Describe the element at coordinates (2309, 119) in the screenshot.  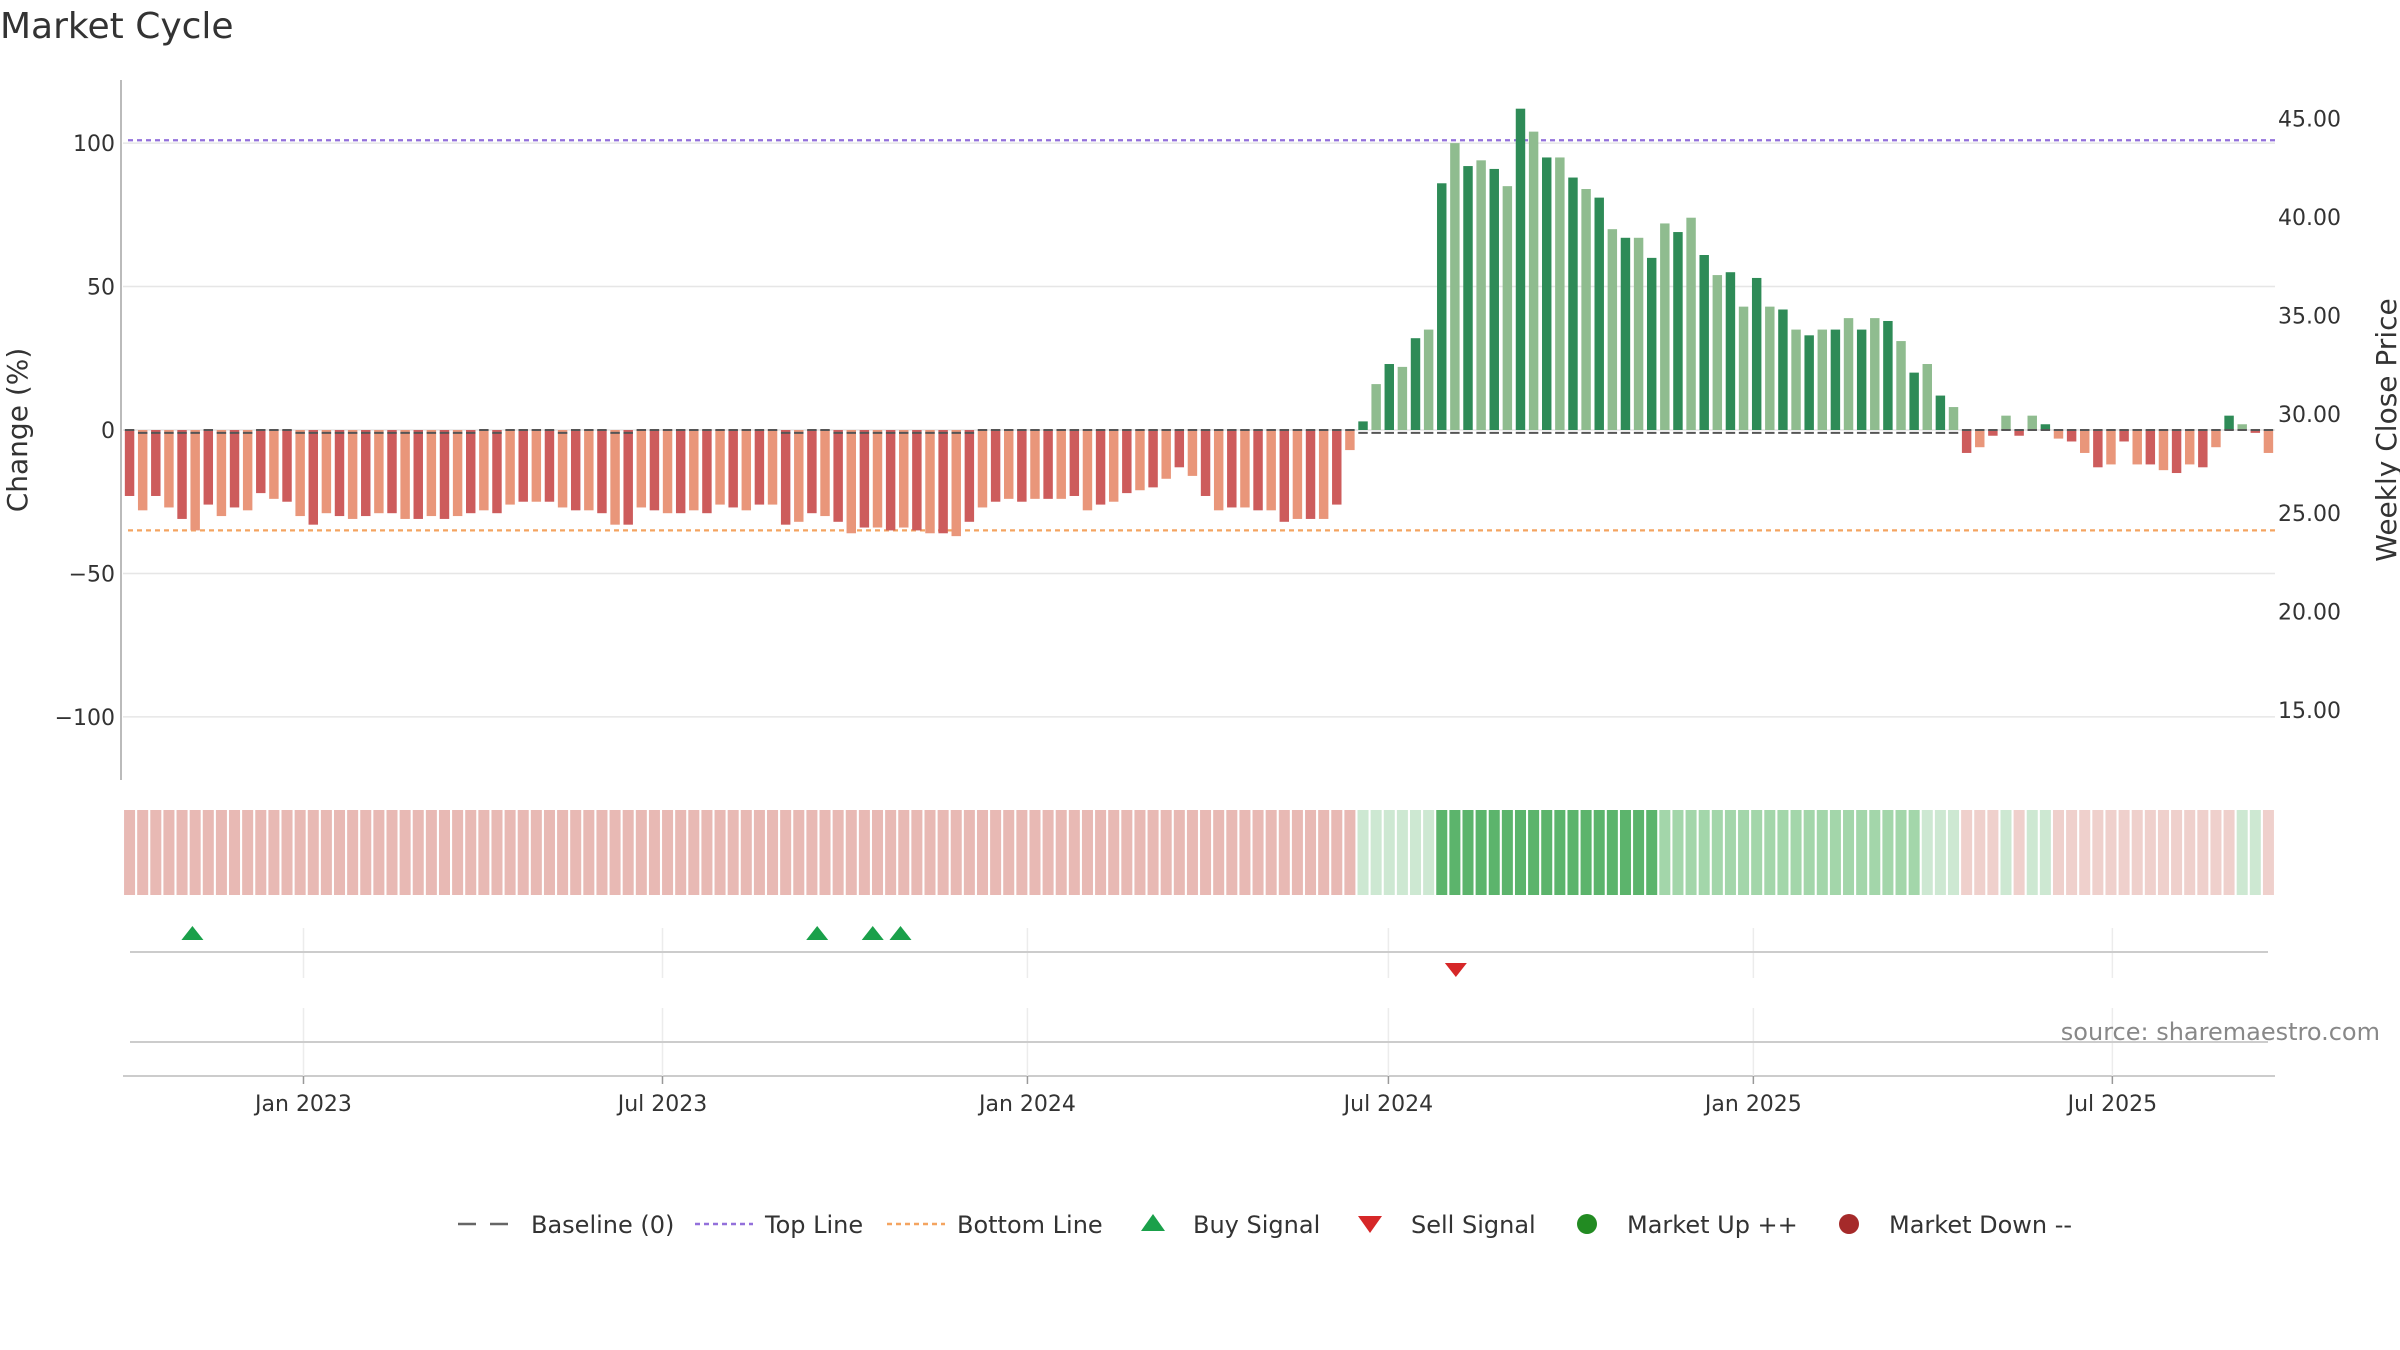
I see `y-right-tick-label: 45.00` at that location.